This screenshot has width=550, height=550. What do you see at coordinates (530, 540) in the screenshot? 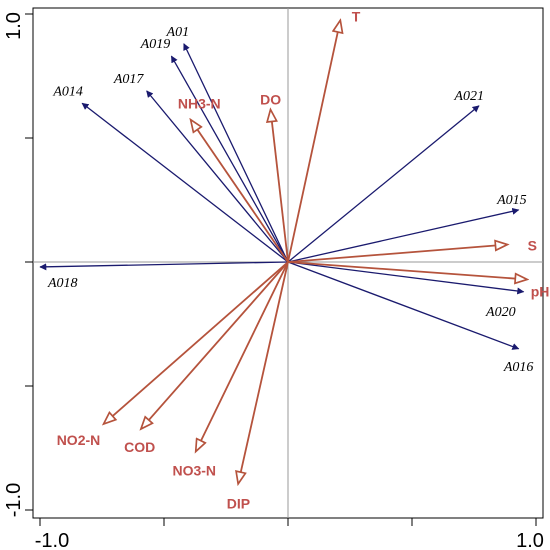
I see `x-tick-label-max: 1.0` at bounding box center [530, 540].